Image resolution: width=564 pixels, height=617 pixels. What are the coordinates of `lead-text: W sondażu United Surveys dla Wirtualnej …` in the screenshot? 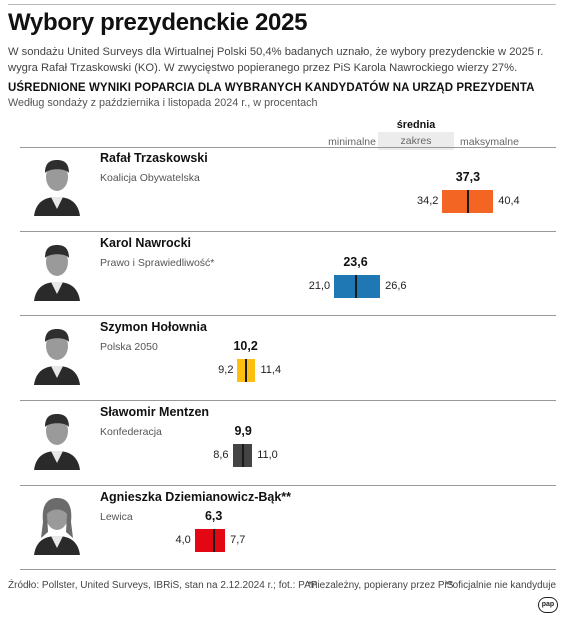 It's located at (276, 60).